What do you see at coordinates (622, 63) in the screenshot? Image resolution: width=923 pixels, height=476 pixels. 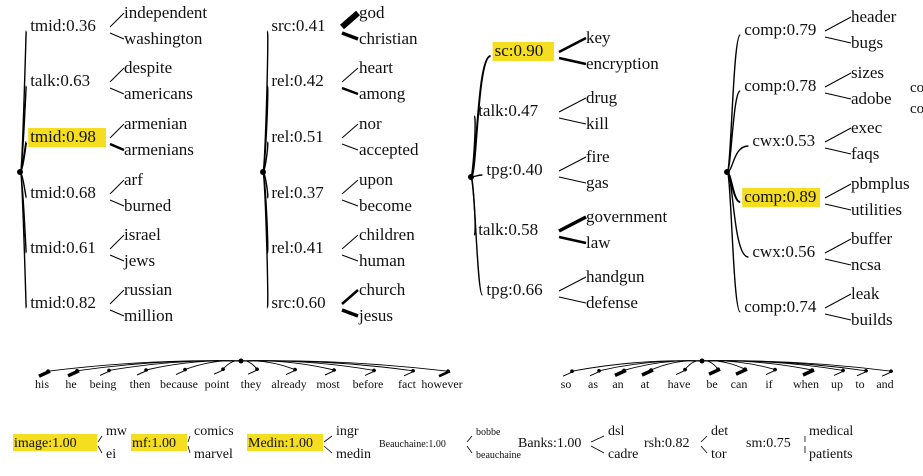 I see `topic-word: encryption` at bounding box center [622, 63].